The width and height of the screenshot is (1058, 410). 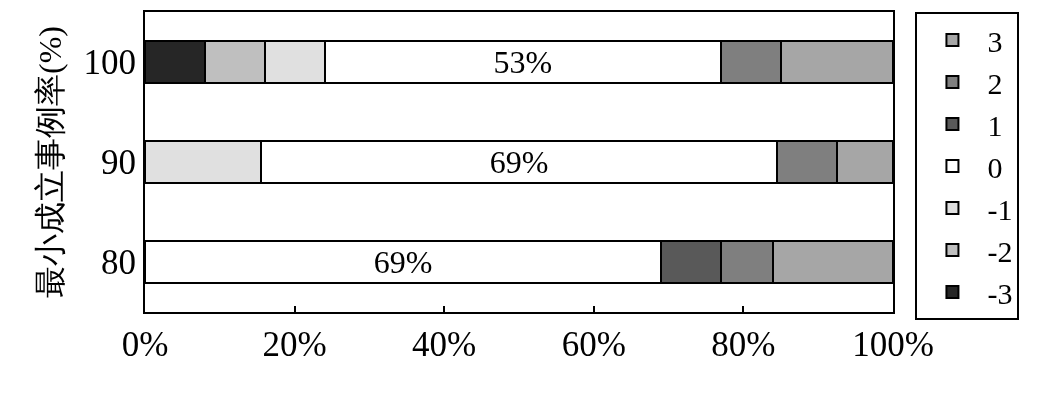 I want to click on y-tick-label: 80, so click(x=118, y=263).